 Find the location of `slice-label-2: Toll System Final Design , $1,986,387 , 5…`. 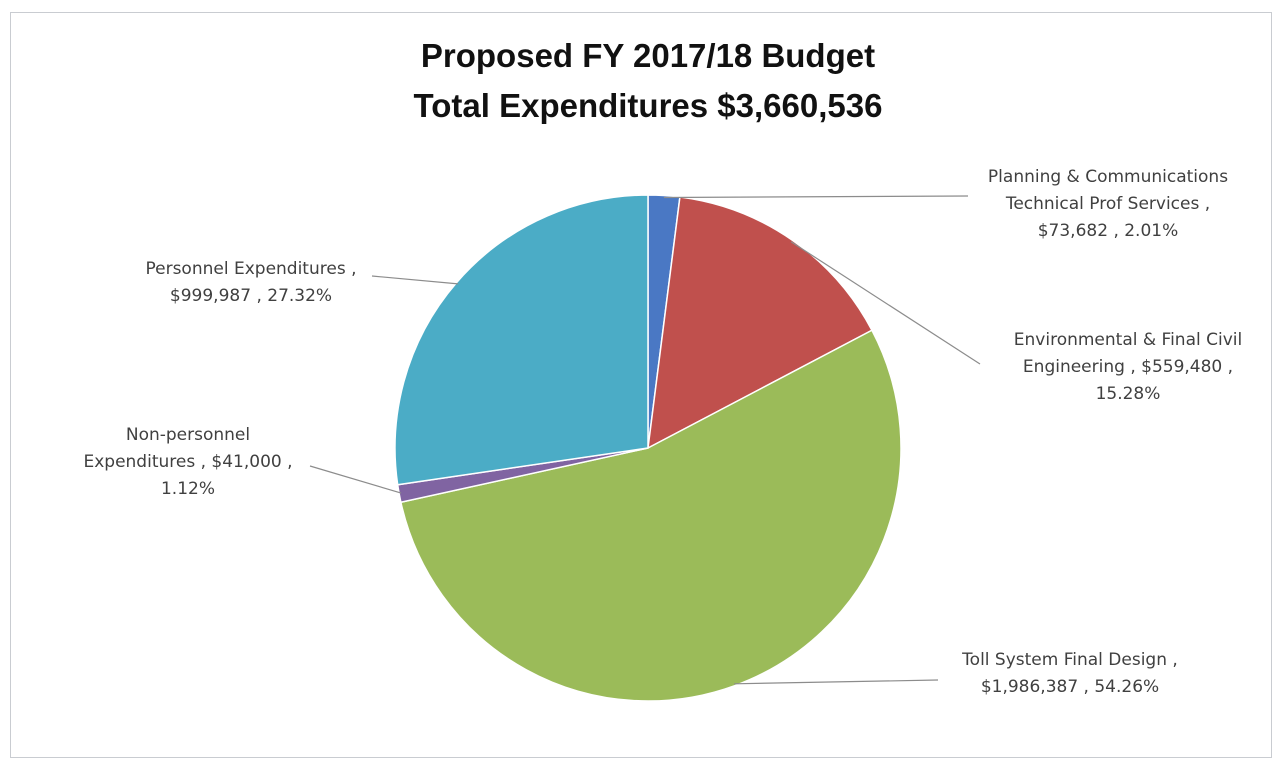

slice-label-2: Toll System Final Design , $1,986,387 , 5… is located at coordinates (1069, 673).